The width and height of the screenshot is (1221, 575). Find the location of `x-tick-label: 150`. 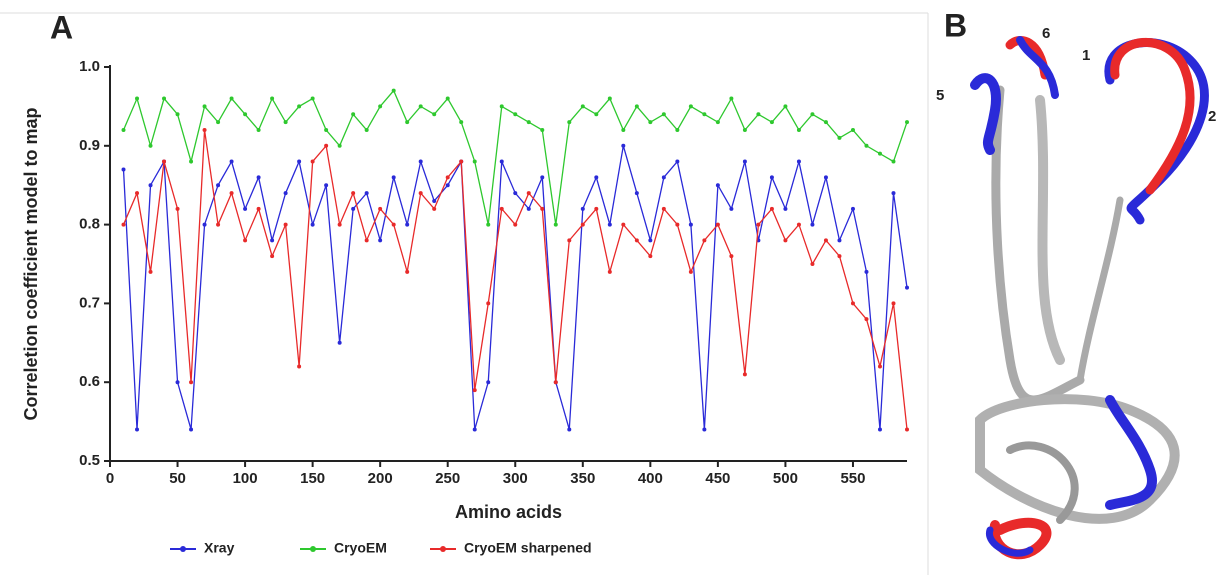

x-tick-label: 150 is located at coordinates (312, 478).